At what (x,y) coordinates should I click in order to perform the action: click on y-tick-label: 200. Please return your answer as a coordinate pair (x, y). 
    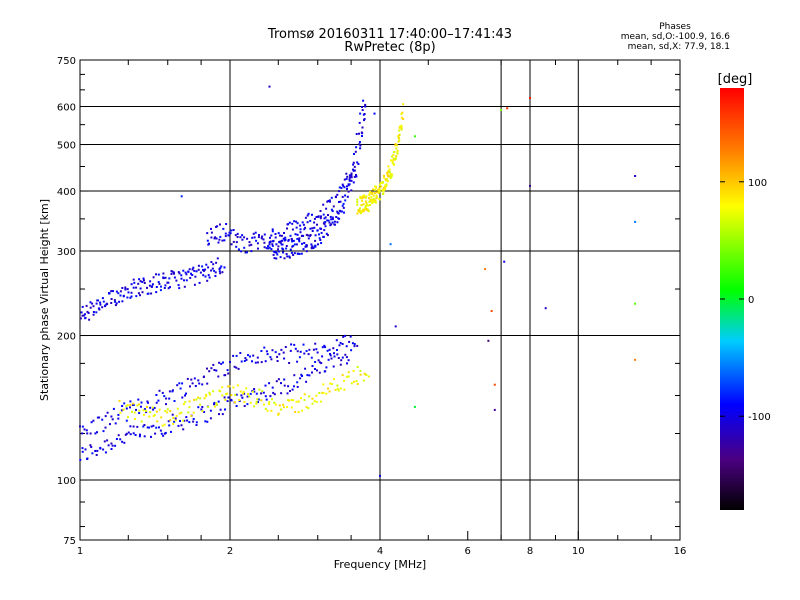
    Looking at the image, I should click on (66, 337).